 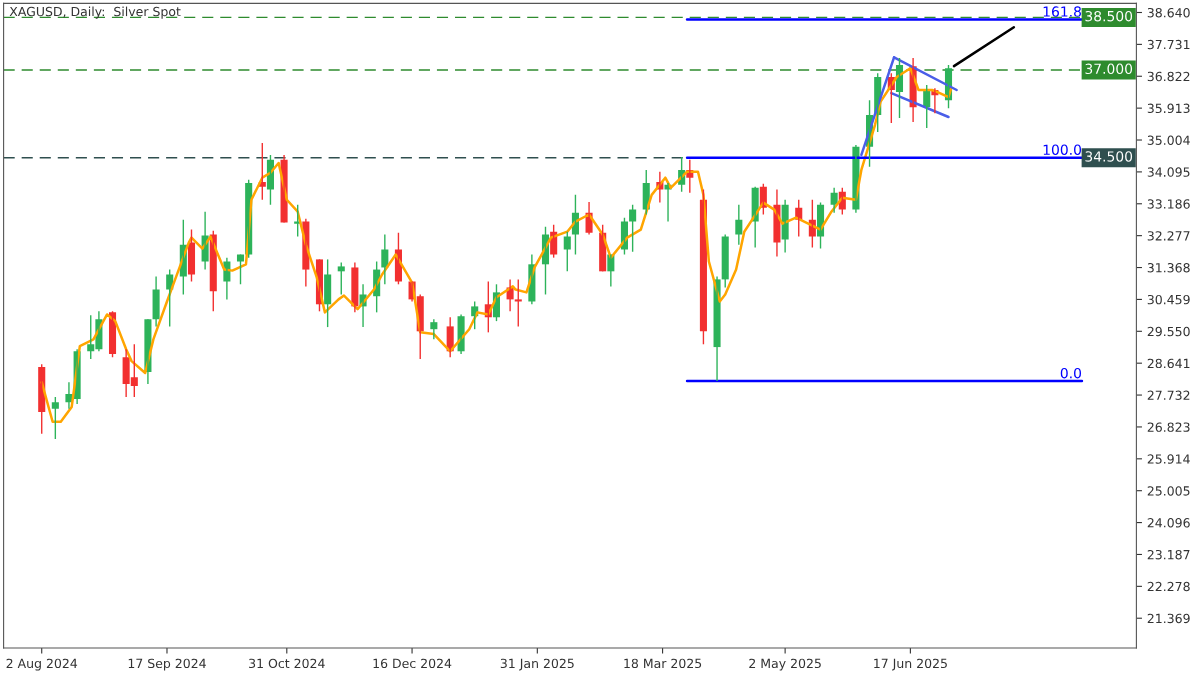 What do you see at coordinates (1168, 44) in the screenshot?
I see `y-tick-label: 37.731` at bounding box center [1168, 44].